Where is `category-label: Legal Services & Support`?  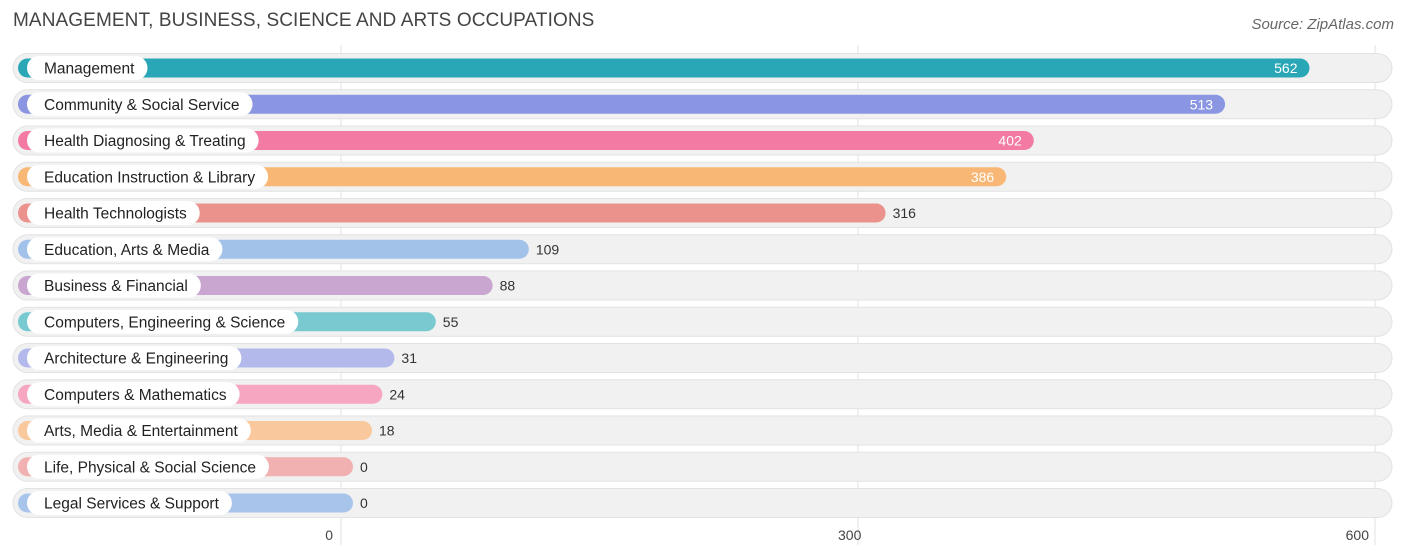 category-label: Legal Services & Support is located at coordinates (132, 504).